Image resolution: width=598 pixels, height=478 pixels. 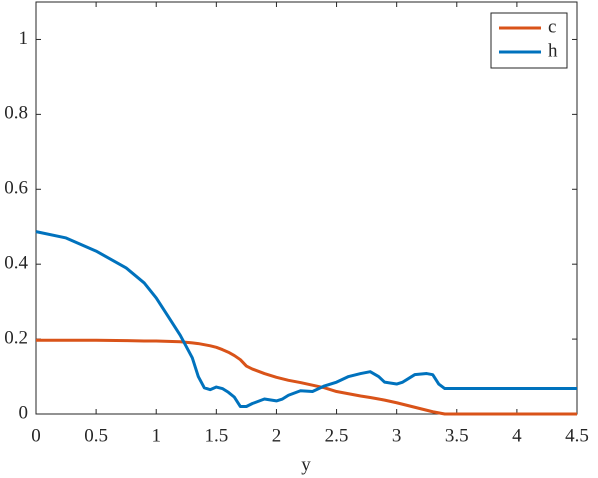 What do you see at coordinates (156, 435) in the screenshot?
I see `x-tick-label: 1` at bounding box center [156, 435].